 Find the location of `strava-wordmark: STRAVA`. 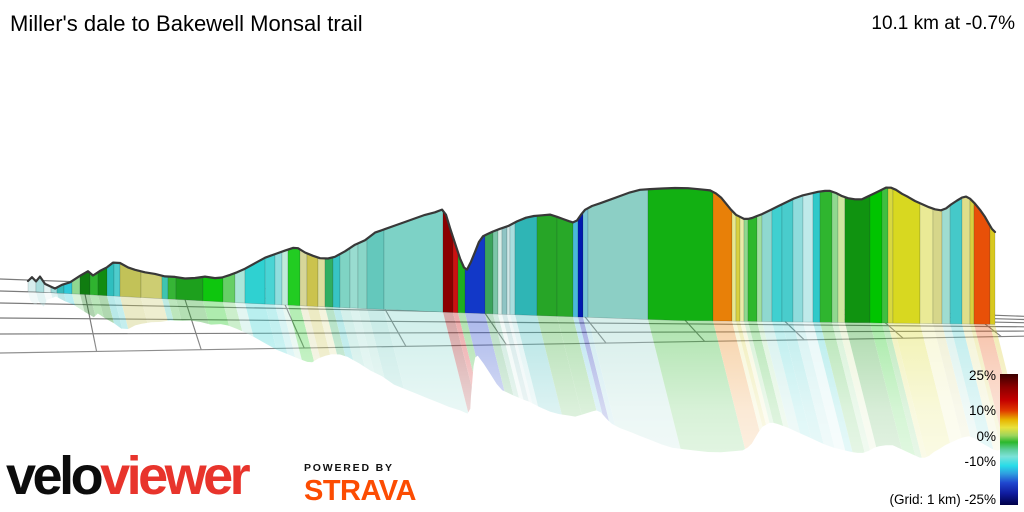

strava-wordmark: STRAVA is located at coordinates (360, 491).